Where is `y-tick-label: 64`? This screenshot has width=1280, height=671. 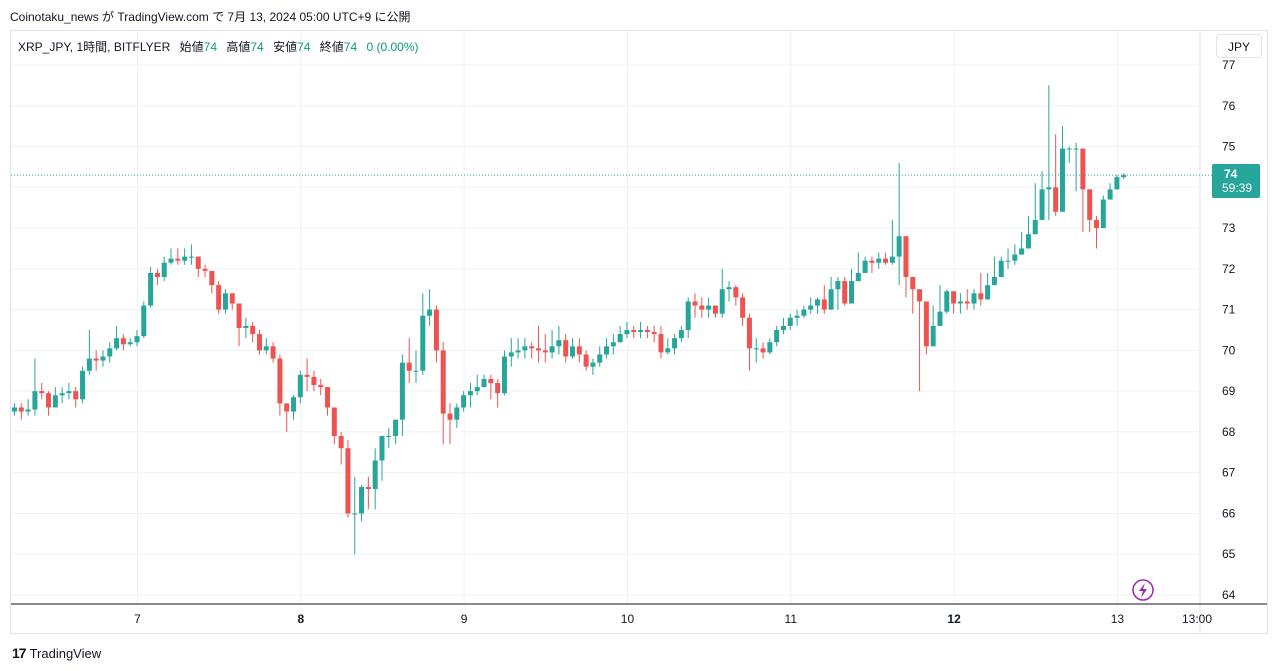
y-tick-label: 64 is located at coordinates (1229, 595).